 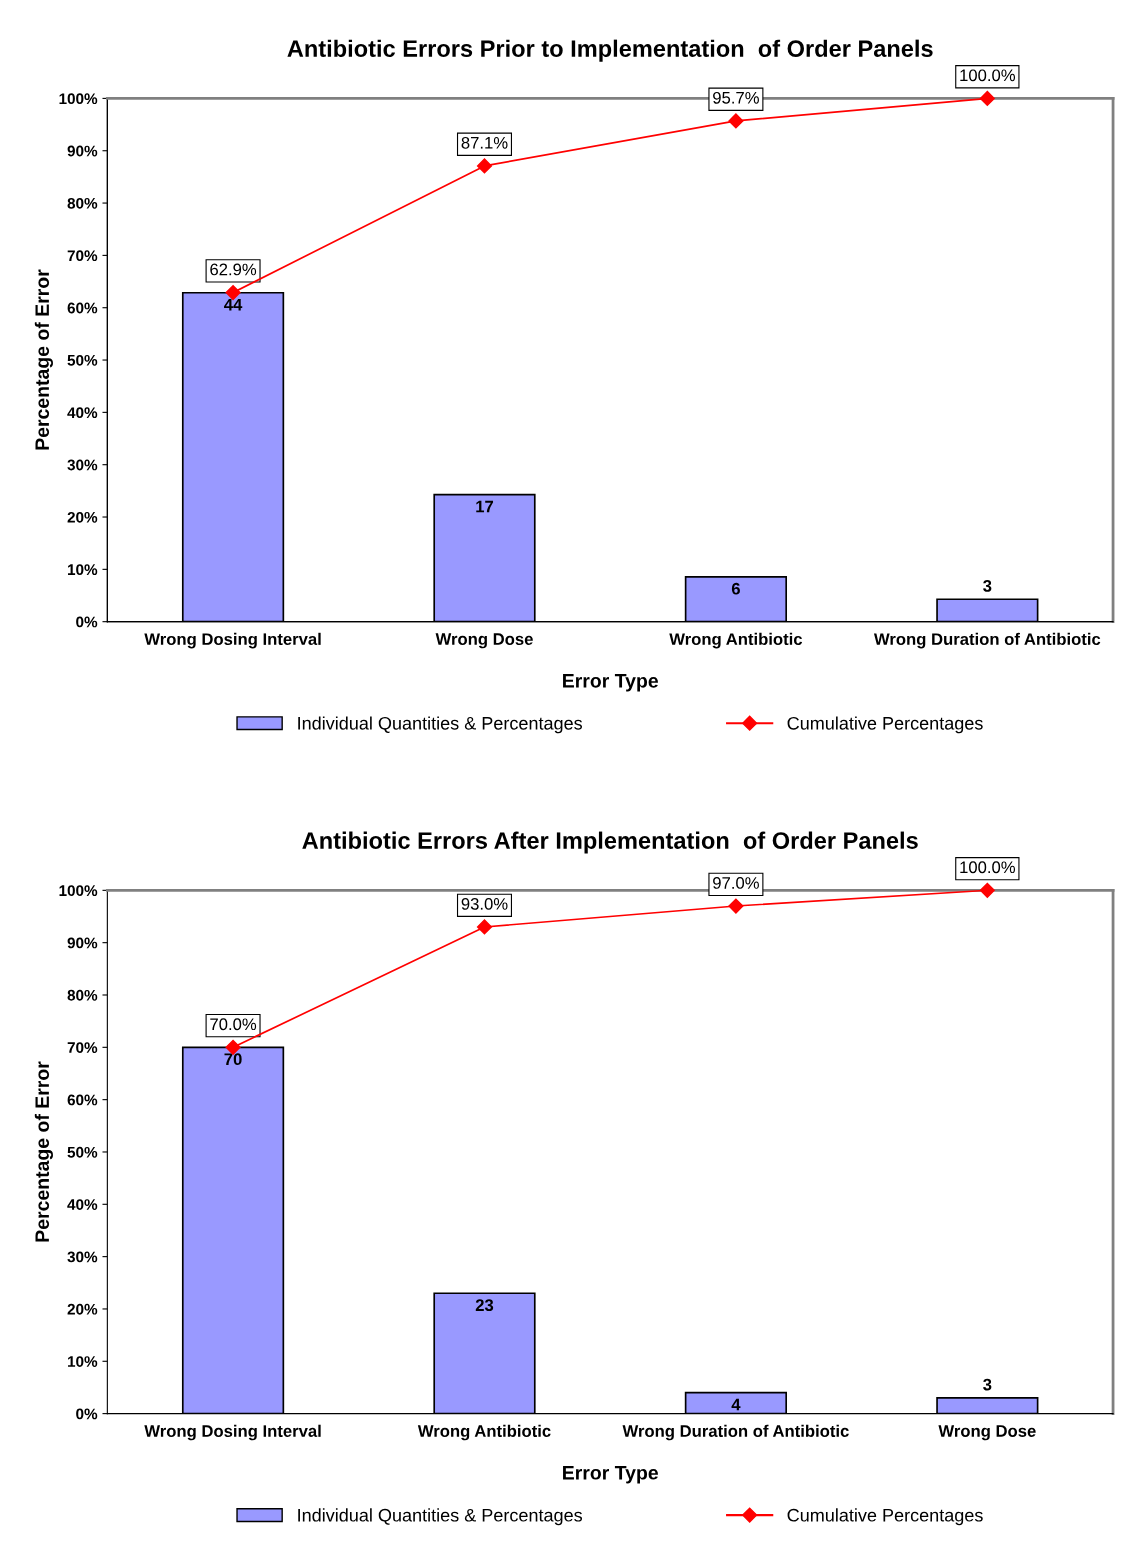 What do you see at coordinates (610, 50) in the screenshot?
I see `chart-title: Antibiotic Errors Prior to Implementation of Order Panels` at bounding box center [610, 50].